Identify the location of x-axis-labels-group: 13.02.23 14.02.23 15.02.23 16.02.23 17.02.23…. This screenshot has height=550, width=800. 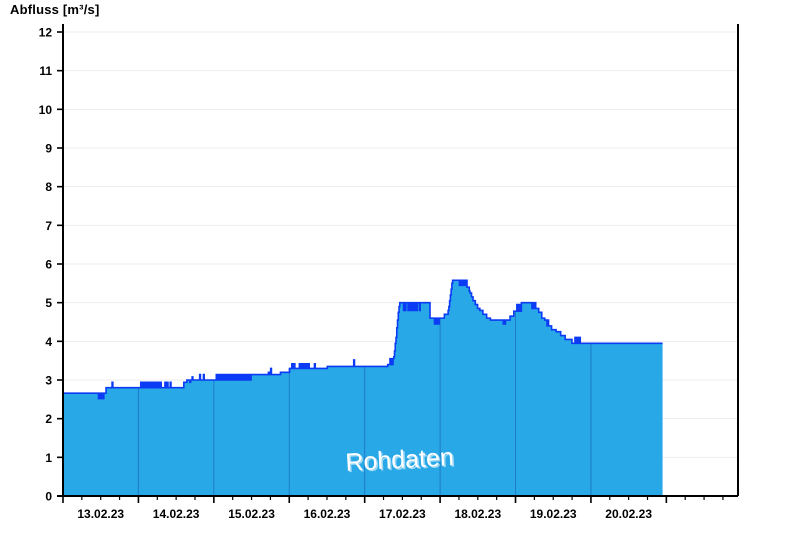
(364, 514).